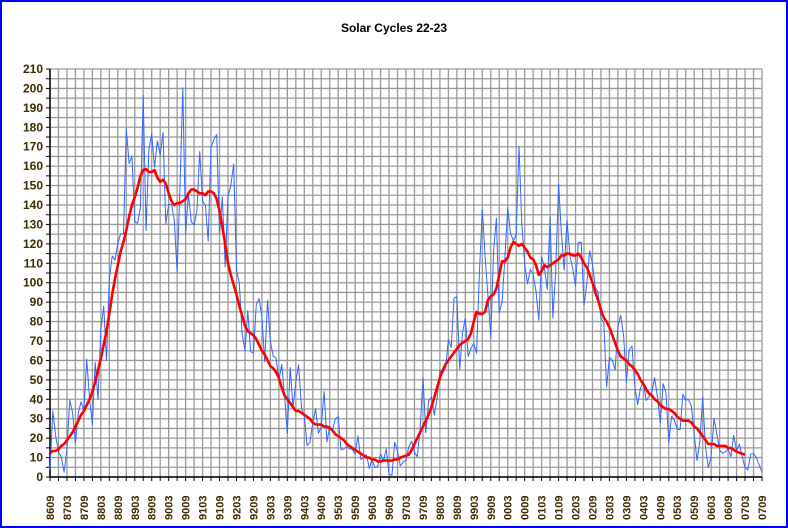 This screenshot has width=788, height=528. I want to click on x-tick-label: 0709, so click(763, 508).